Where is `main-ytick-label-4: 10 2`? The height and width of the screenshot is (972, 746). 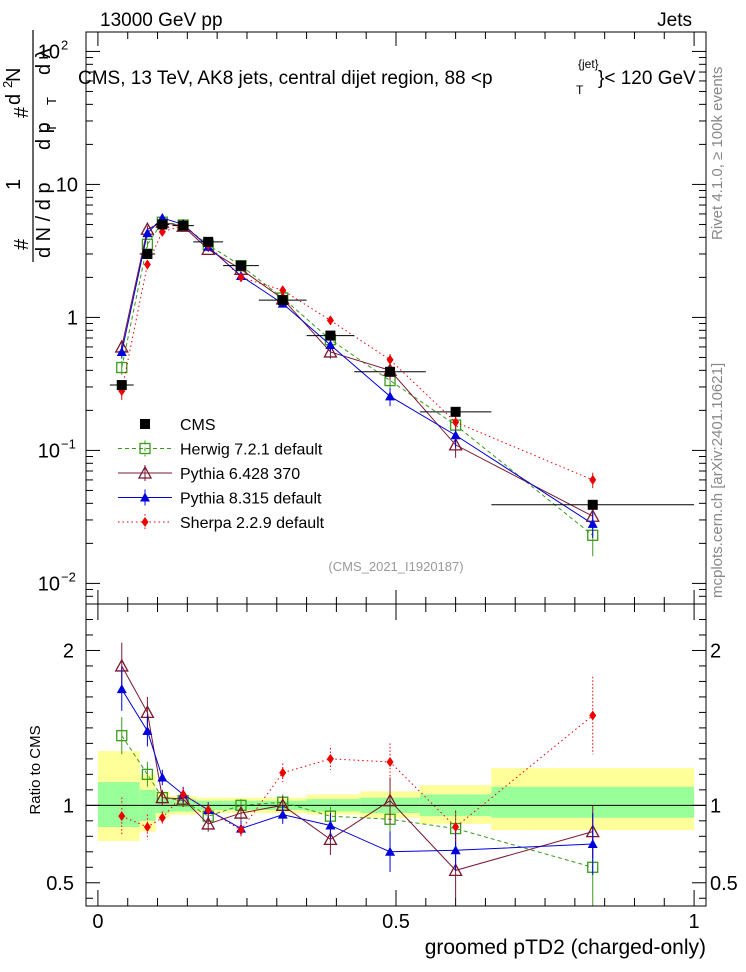 main-ytick-label-4: 10 2 is located at coordinates (53, 50).